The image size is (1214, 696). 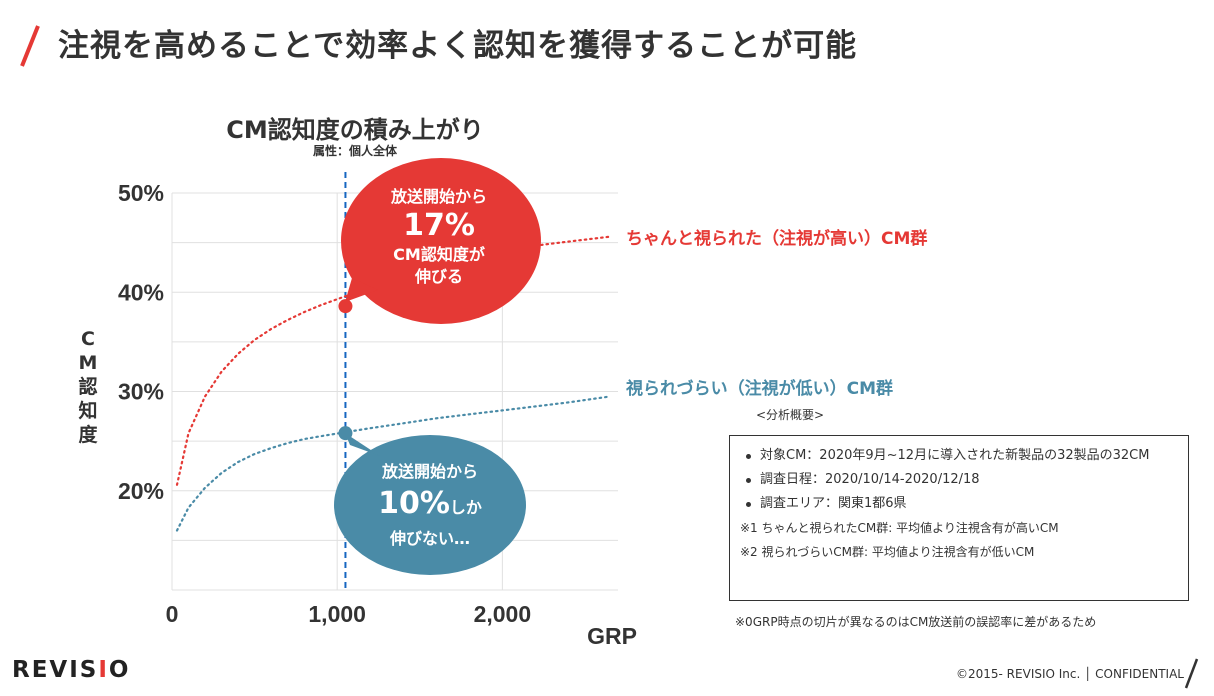 I want to click on callout-high-line1: 放送開始から, so click(x=438, y=196).